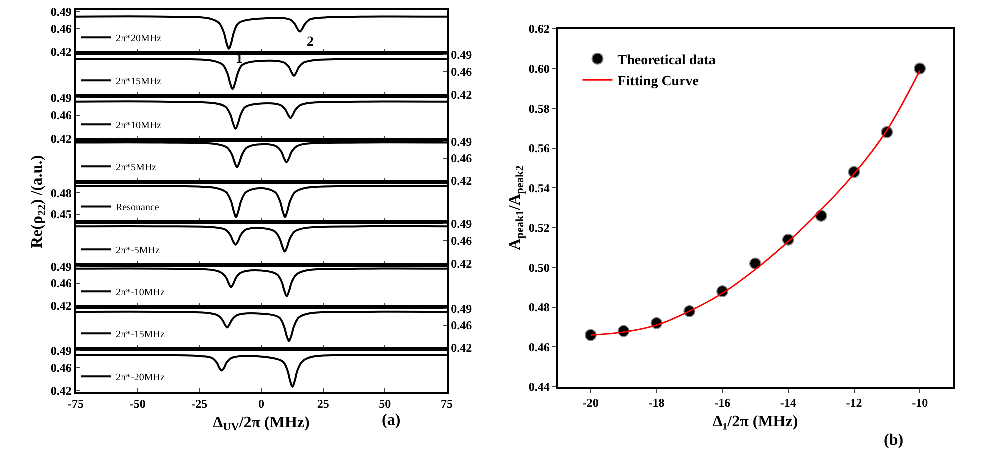  I want to click on y-tick-label: 0.54, so click(539, 188).